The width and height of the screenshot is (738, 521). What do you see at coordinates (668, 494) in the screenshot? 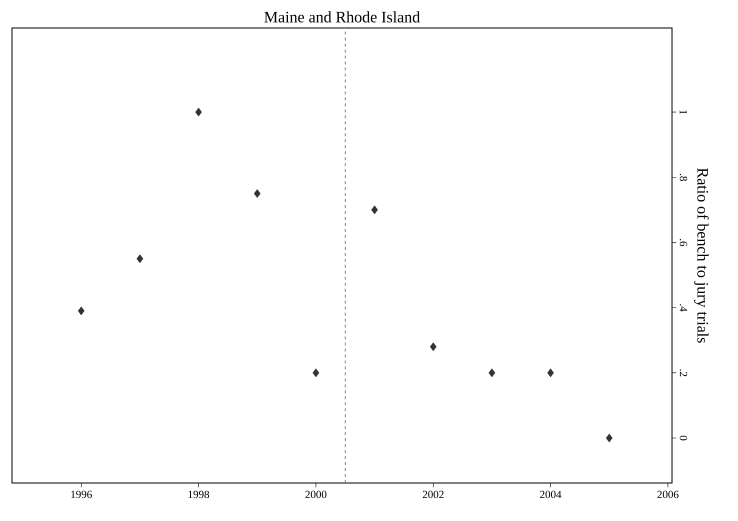
I see `x-tick-label: 2006` at bounding box center [668, 494].